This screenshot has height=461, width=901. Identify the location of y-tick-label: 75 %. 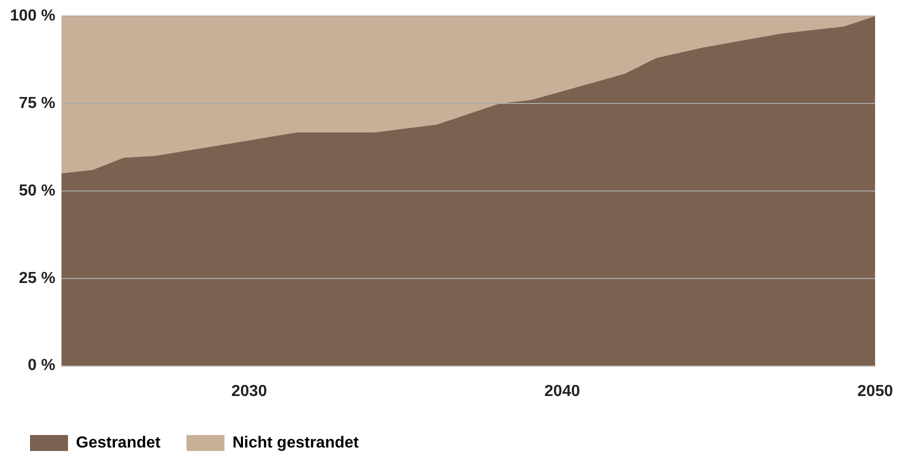
(37, 103).